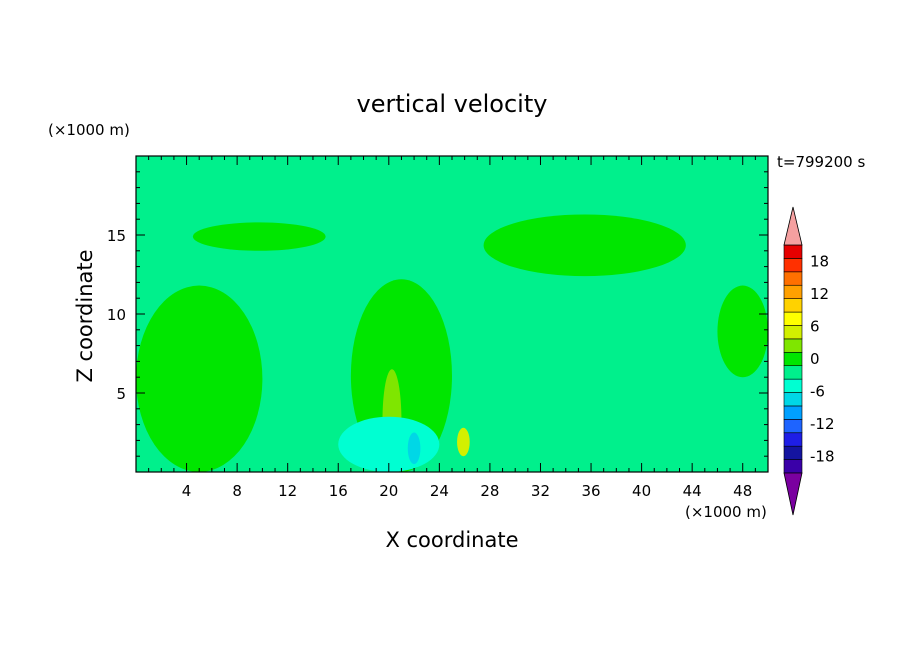 This screenshot has height=654, width=904. Describe the element at coordinates (287, 491) in the screenshot. I see `x-tick-label-12: 12` at that location.